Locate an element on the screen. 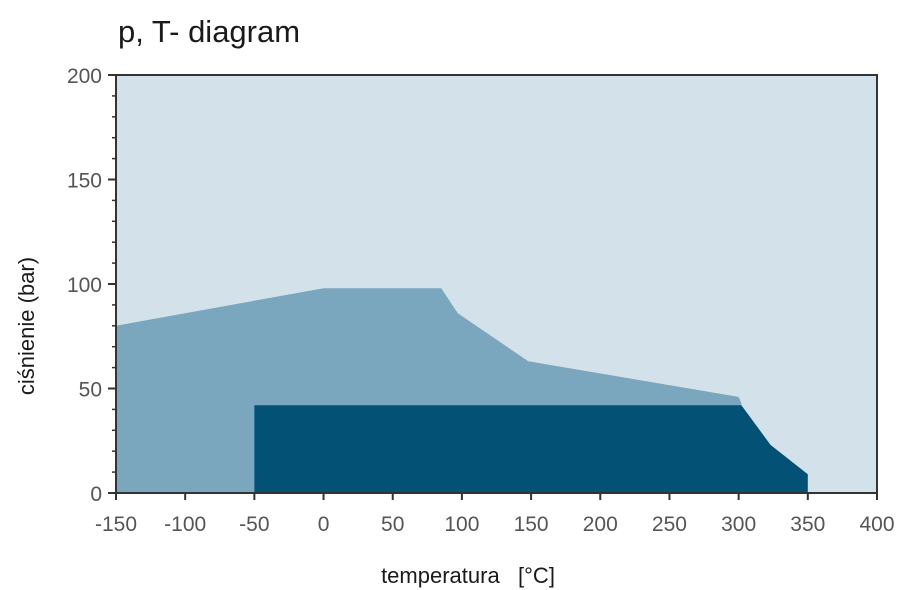 This screenshot has height=590, width=903. x-tick-label: 200 is located at coordinates (600, 524).